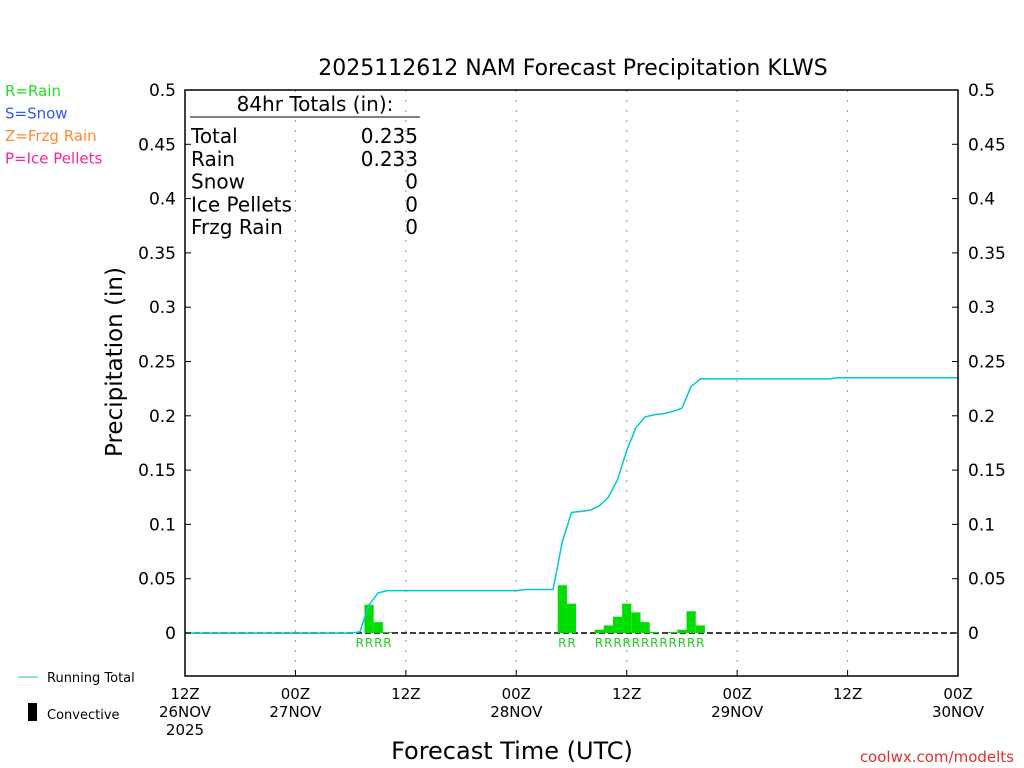 This screenshot has height=768, width=1024. What do you see at coordinates (987, 145) in the screenshot?
I see `y-tick-label-right: 0.45` at bounding box center [987, 145].